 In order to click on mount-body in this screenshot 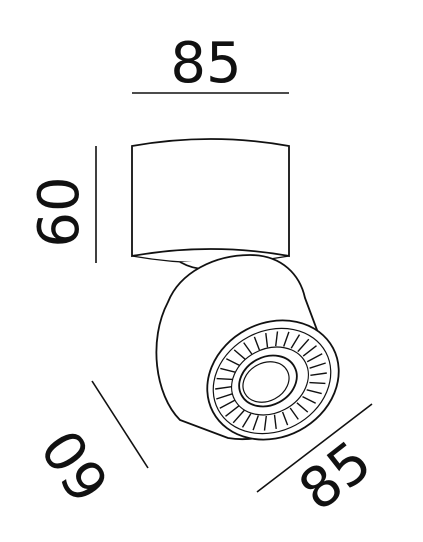, I will do `click(210, 198)`.